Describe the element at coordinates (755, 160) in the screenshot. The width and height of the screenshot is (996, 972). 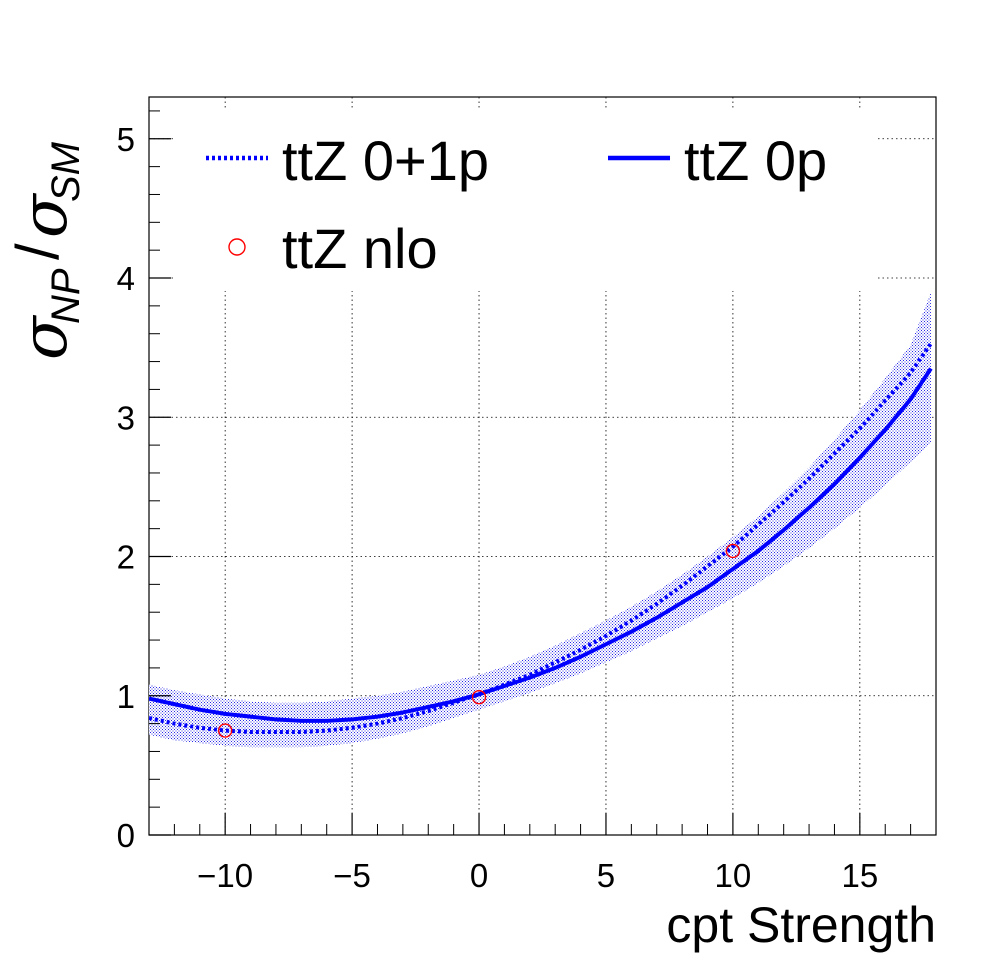
I see `legend-label-0p: ttZ 0p` at that location.